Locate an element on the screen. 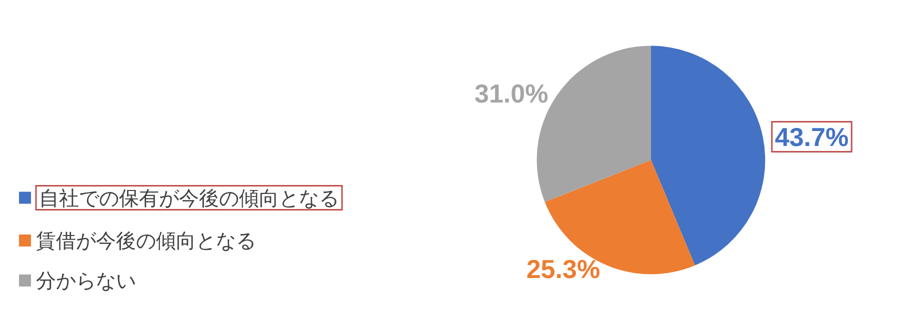 The image size is (900, 331). legend-label: 自社での保有が今後の傾向となる is located at coordinates (189, 198).